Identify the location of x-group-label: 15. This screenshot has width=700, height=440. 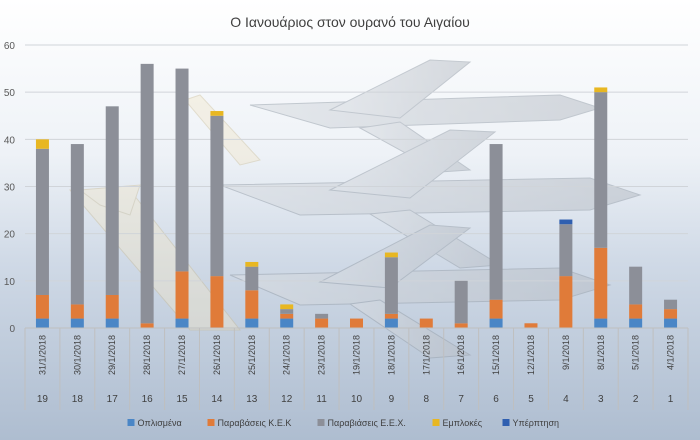
(182, 399).